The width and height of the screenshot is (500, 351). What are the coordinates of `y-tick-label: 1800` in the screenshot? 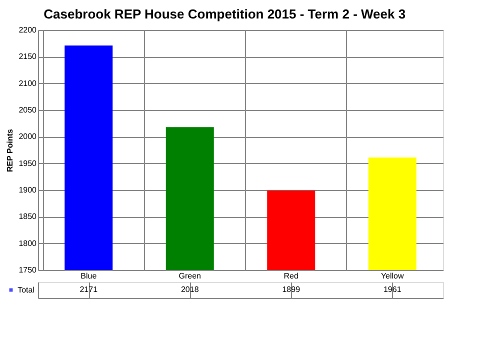 It's located at (28, 243).